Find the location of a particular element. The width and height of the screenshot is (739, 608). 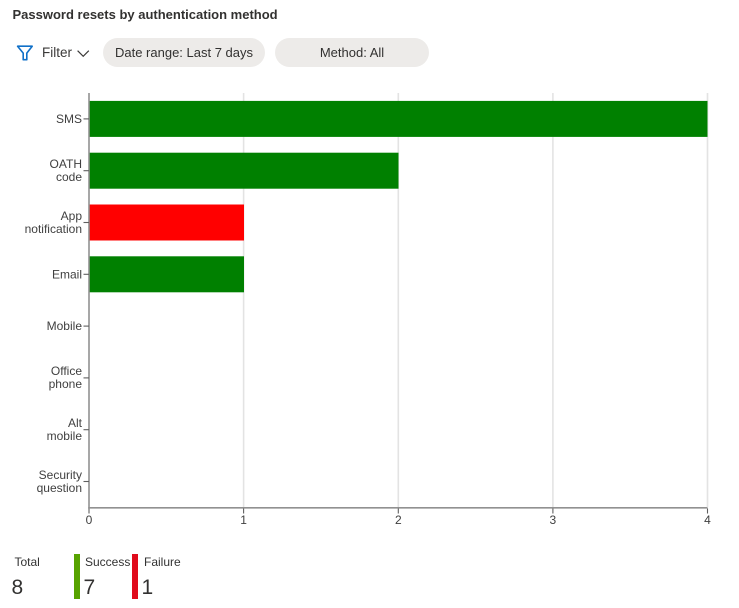

svg-text: 3 is located at coordinates (553, 520).